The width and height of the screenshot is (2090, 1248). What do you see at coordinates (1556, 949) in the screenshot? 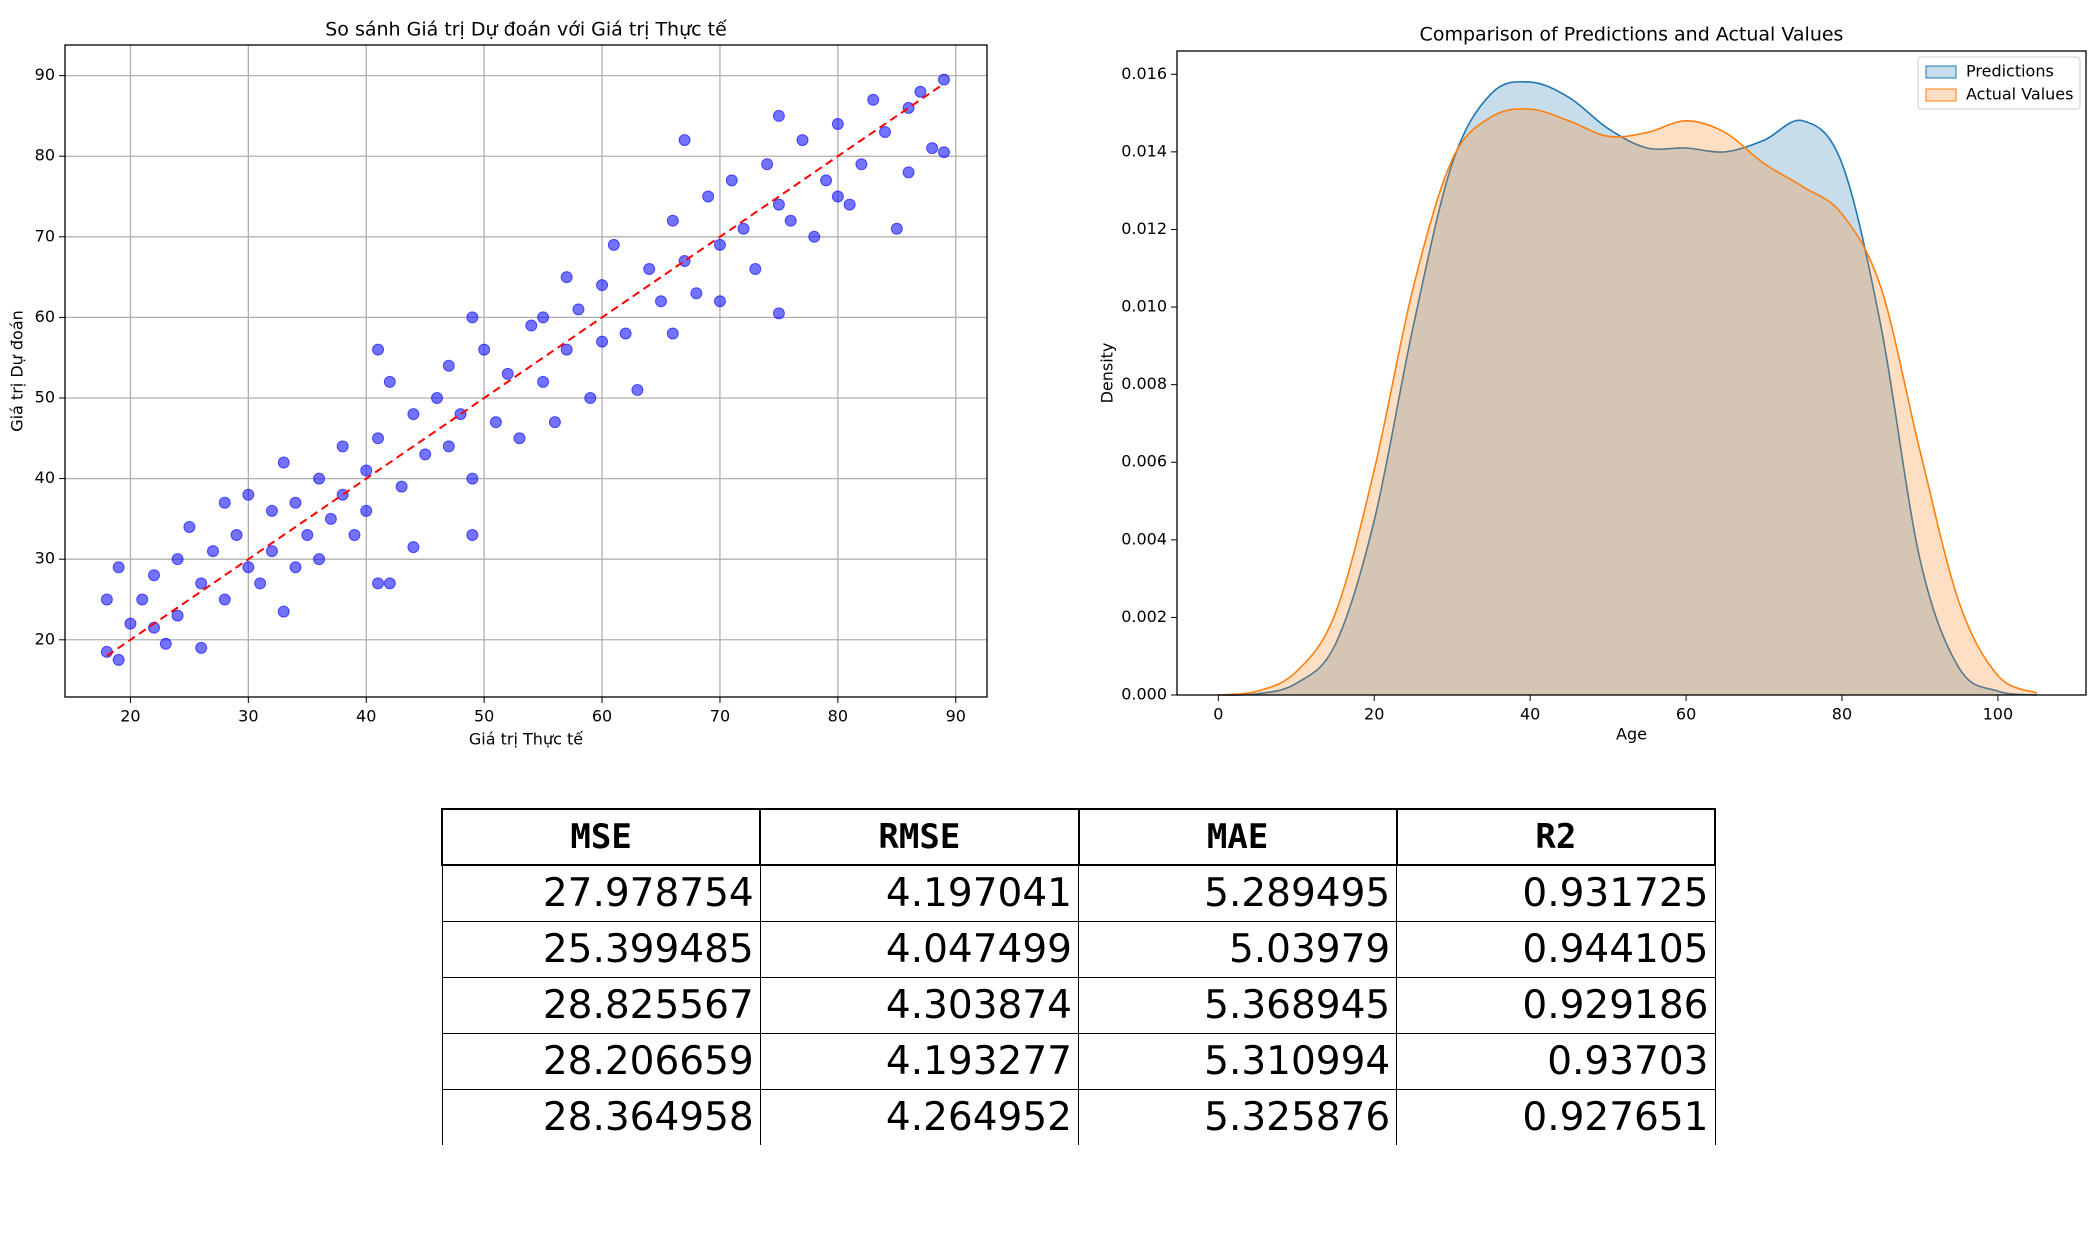
I see `cell: 0.944105` at bounding box center [1556, 949].